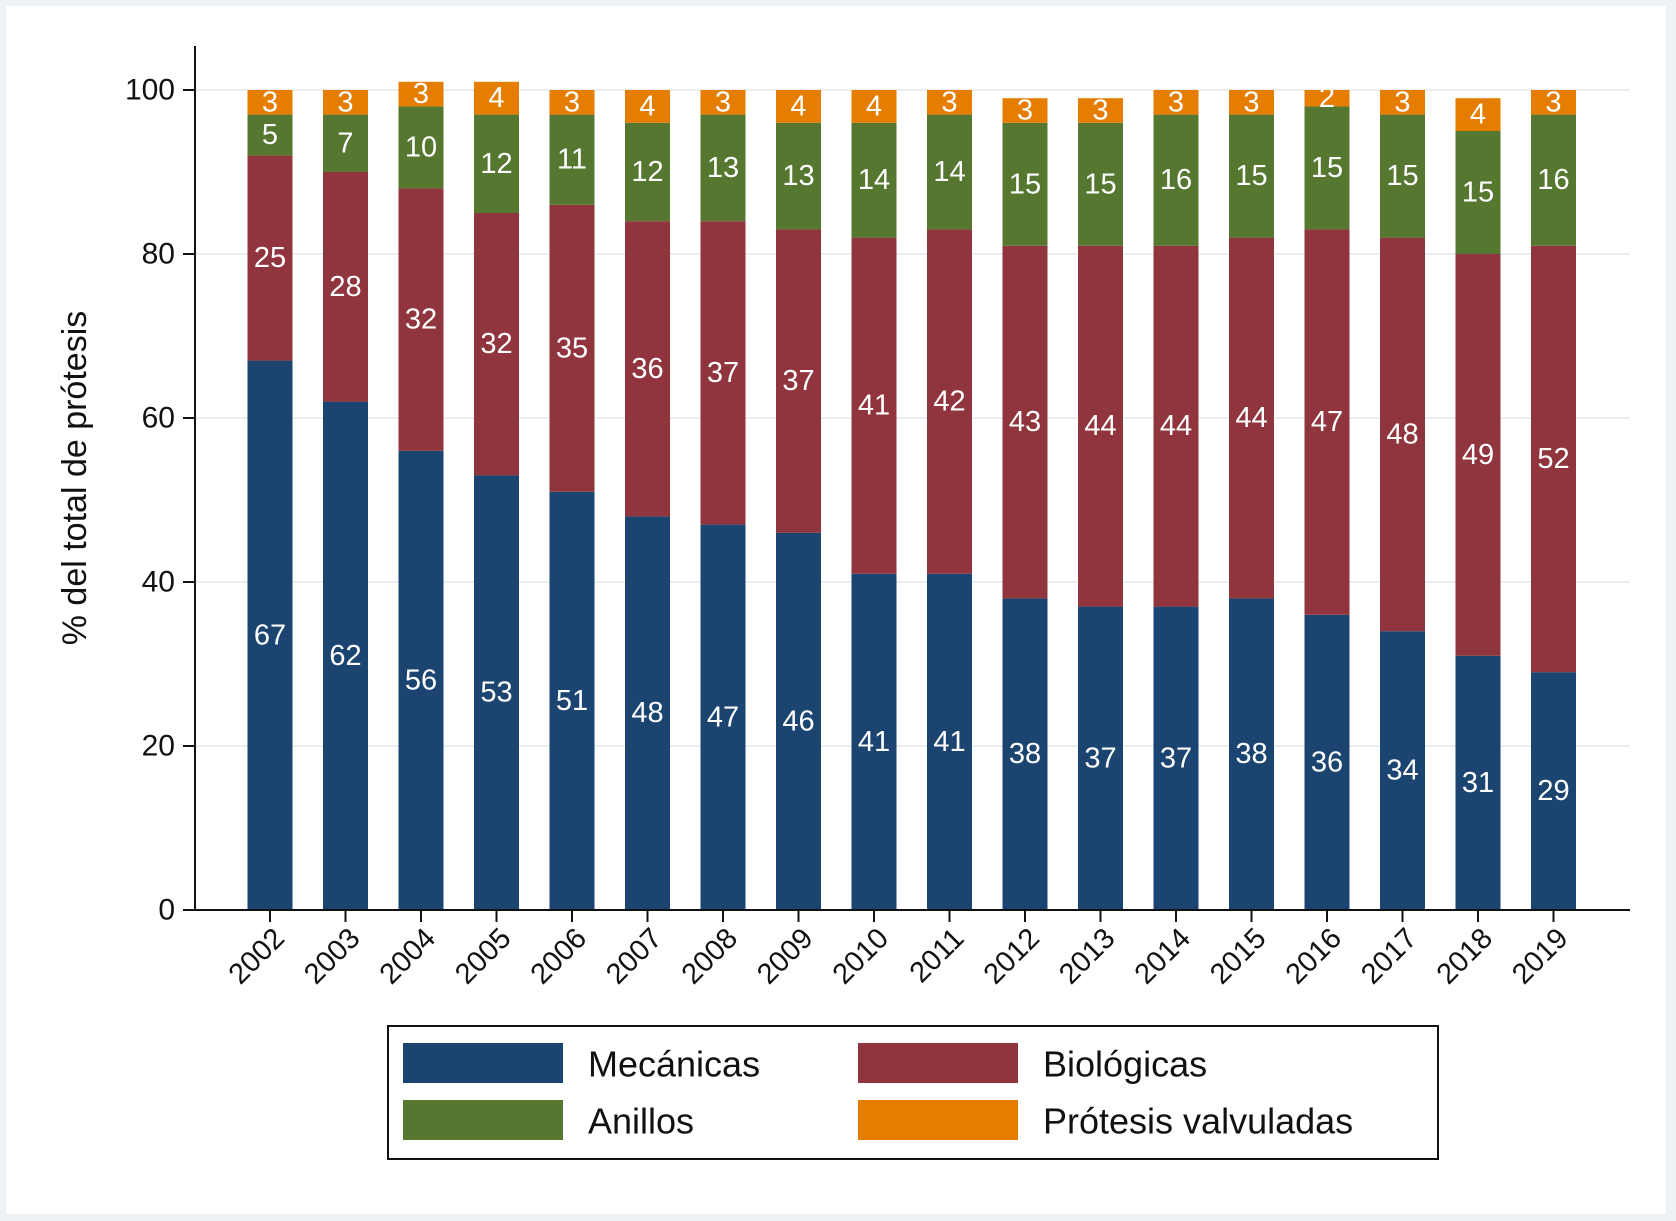  Describe the element at coordinates (1478, 783) in the screenshot. I see `bar-label-2018-series-1: 31` at that location.